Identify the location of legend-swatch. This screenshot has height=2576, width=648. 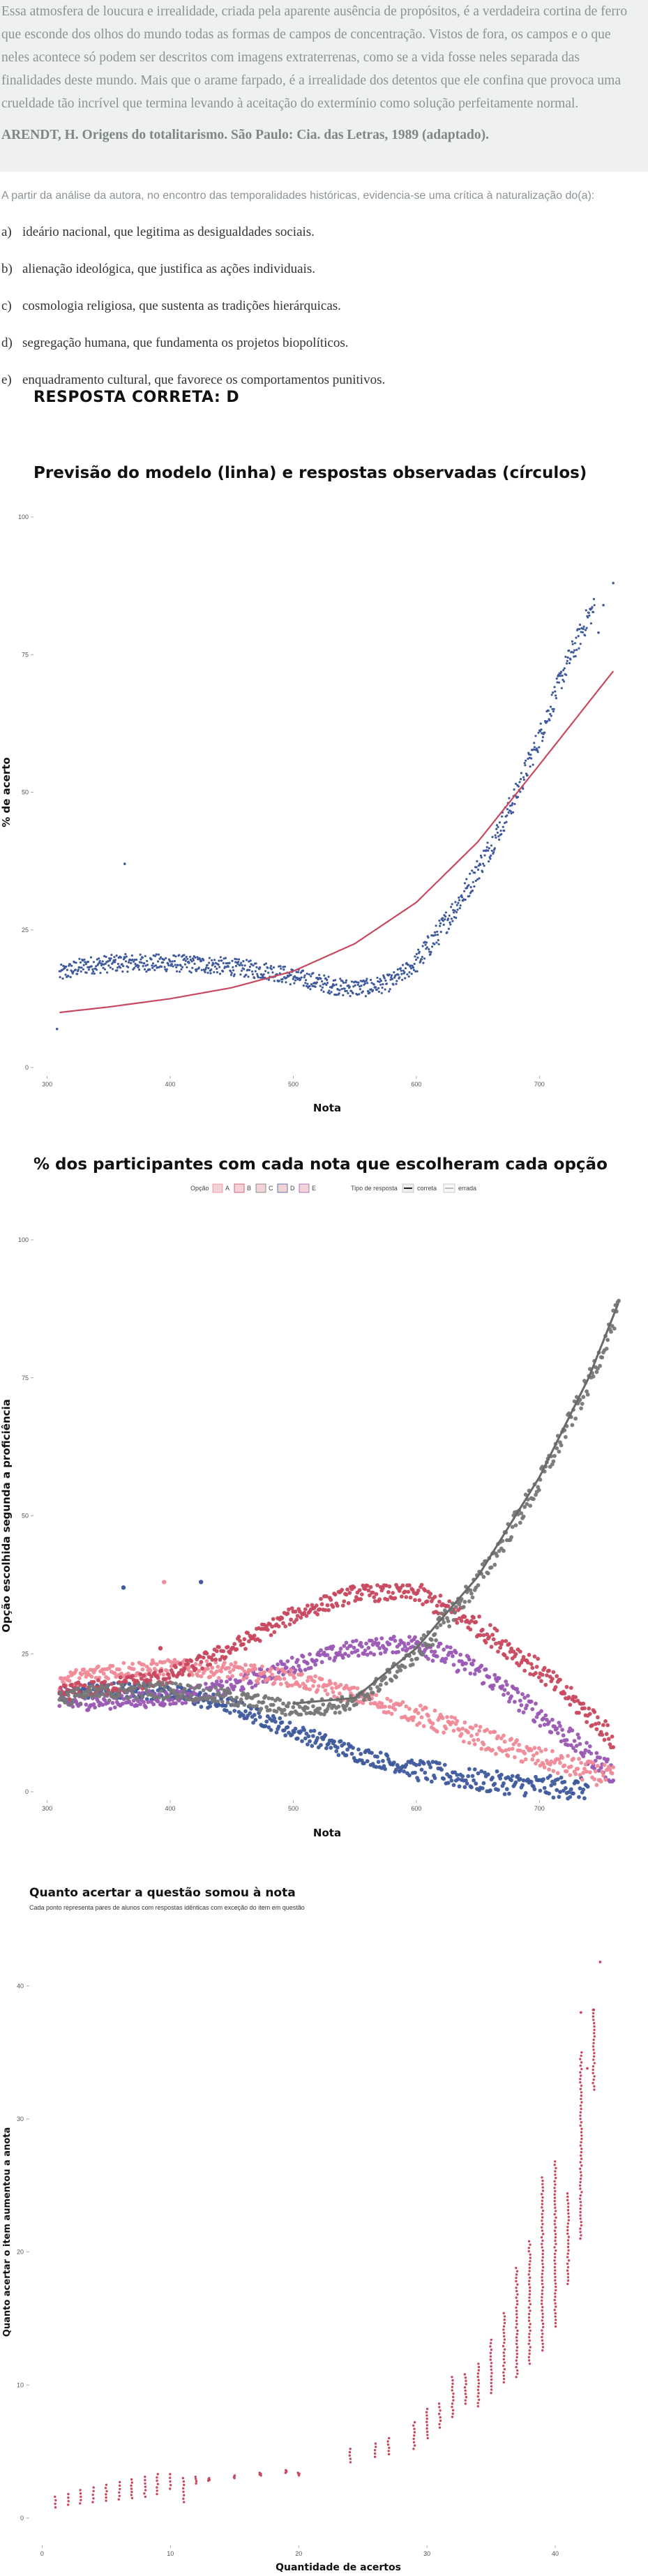
(304, 1188).